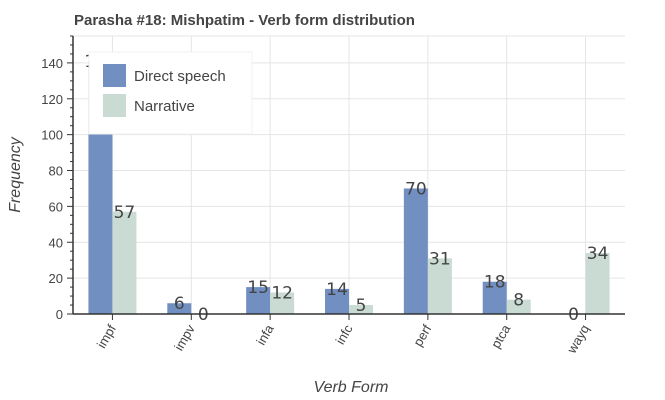  What do you see at coordinates (351, 387) in the screenshot?
I see `x-axis-label: Verb Form` at bounding box center [351, 387].